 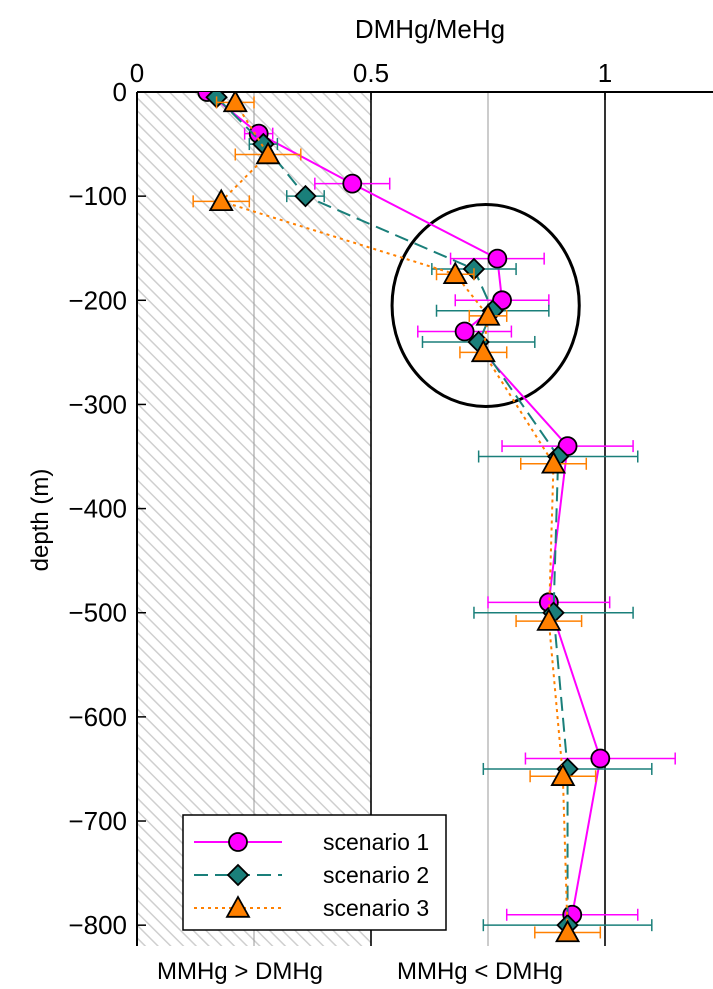 What do you see at coordinates (97, 300) in the screenshot?
I see `y-tick-label: −200` at bounding box center [97, 300].